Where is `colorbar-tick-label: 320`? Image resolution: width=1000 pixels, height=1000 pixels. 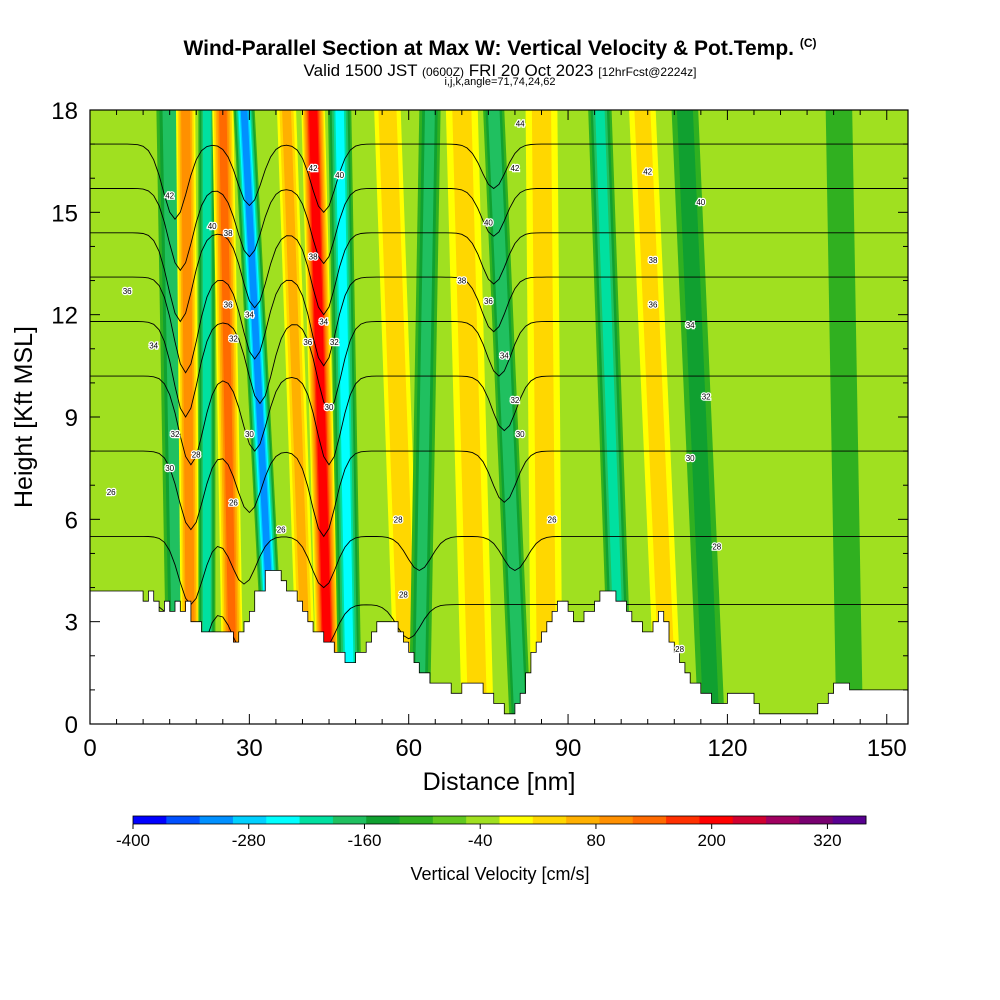 colorbar-tick-label: 320 is located at coordinates (827, 840).